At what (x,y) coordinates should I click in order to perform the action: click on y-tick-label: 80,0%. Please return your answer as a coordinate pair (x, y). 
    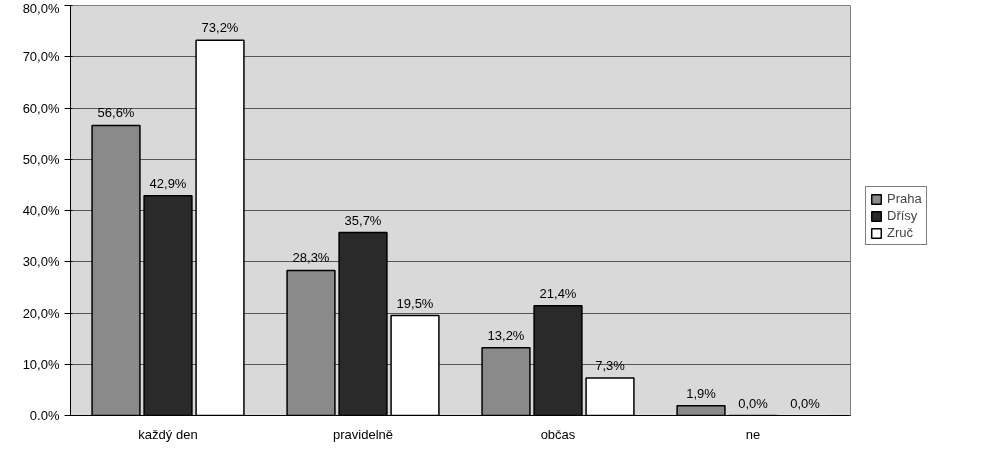
    Looking at the image, I should click on (41, 8).